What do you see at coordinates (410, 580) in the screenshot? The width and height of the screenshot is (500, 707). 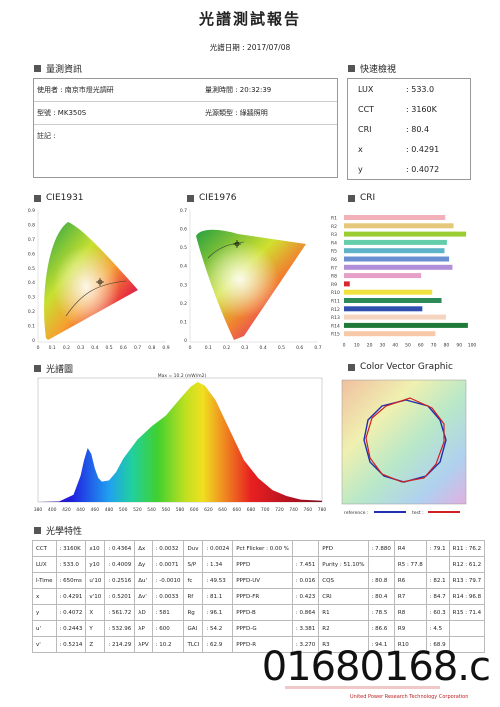 I see `table-cell: R6` at bounding box center [410, 580].